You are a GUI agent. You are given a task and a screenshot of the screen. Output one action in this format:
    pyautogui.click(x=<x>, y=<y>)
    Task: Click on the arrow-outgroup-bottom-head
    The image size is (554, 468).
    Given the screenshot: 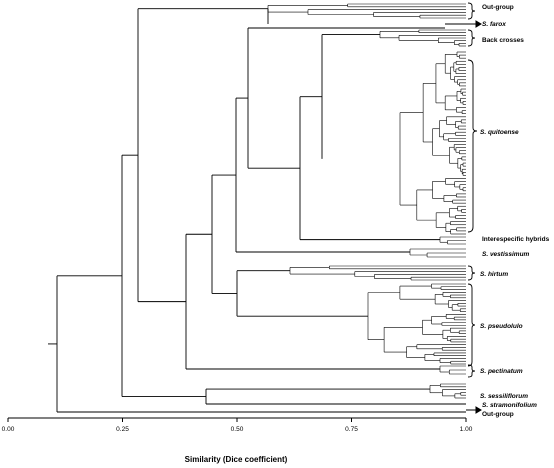 What is the action you would take?
    pyautogui.click(x=478, y=410)
    